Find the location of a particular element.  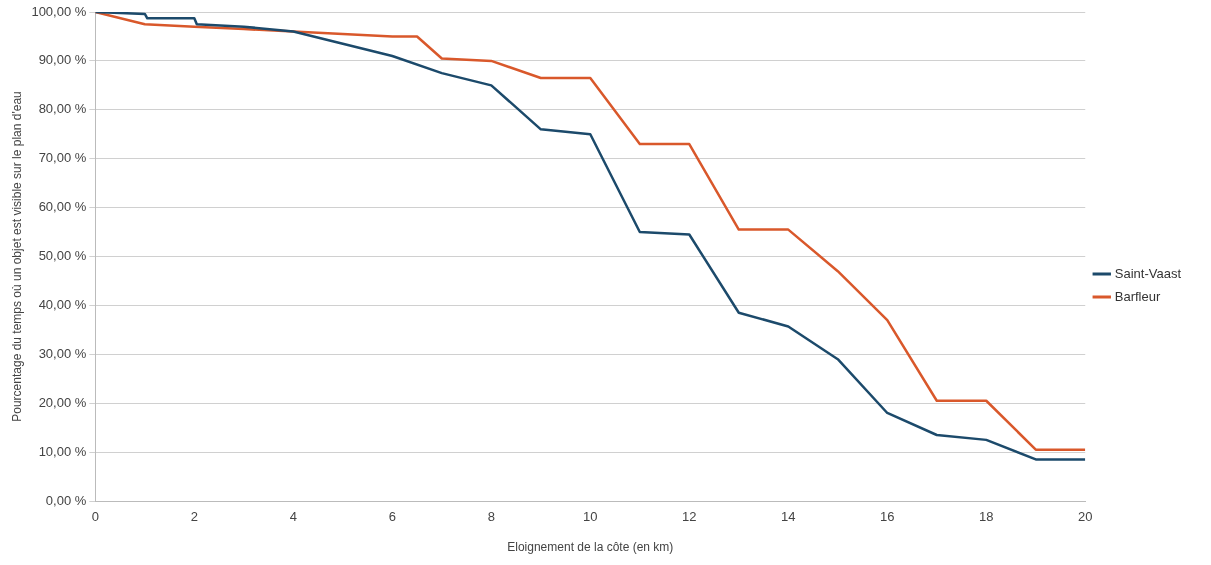

x-tick-label: 20 is located at coordinates (1085, 517).